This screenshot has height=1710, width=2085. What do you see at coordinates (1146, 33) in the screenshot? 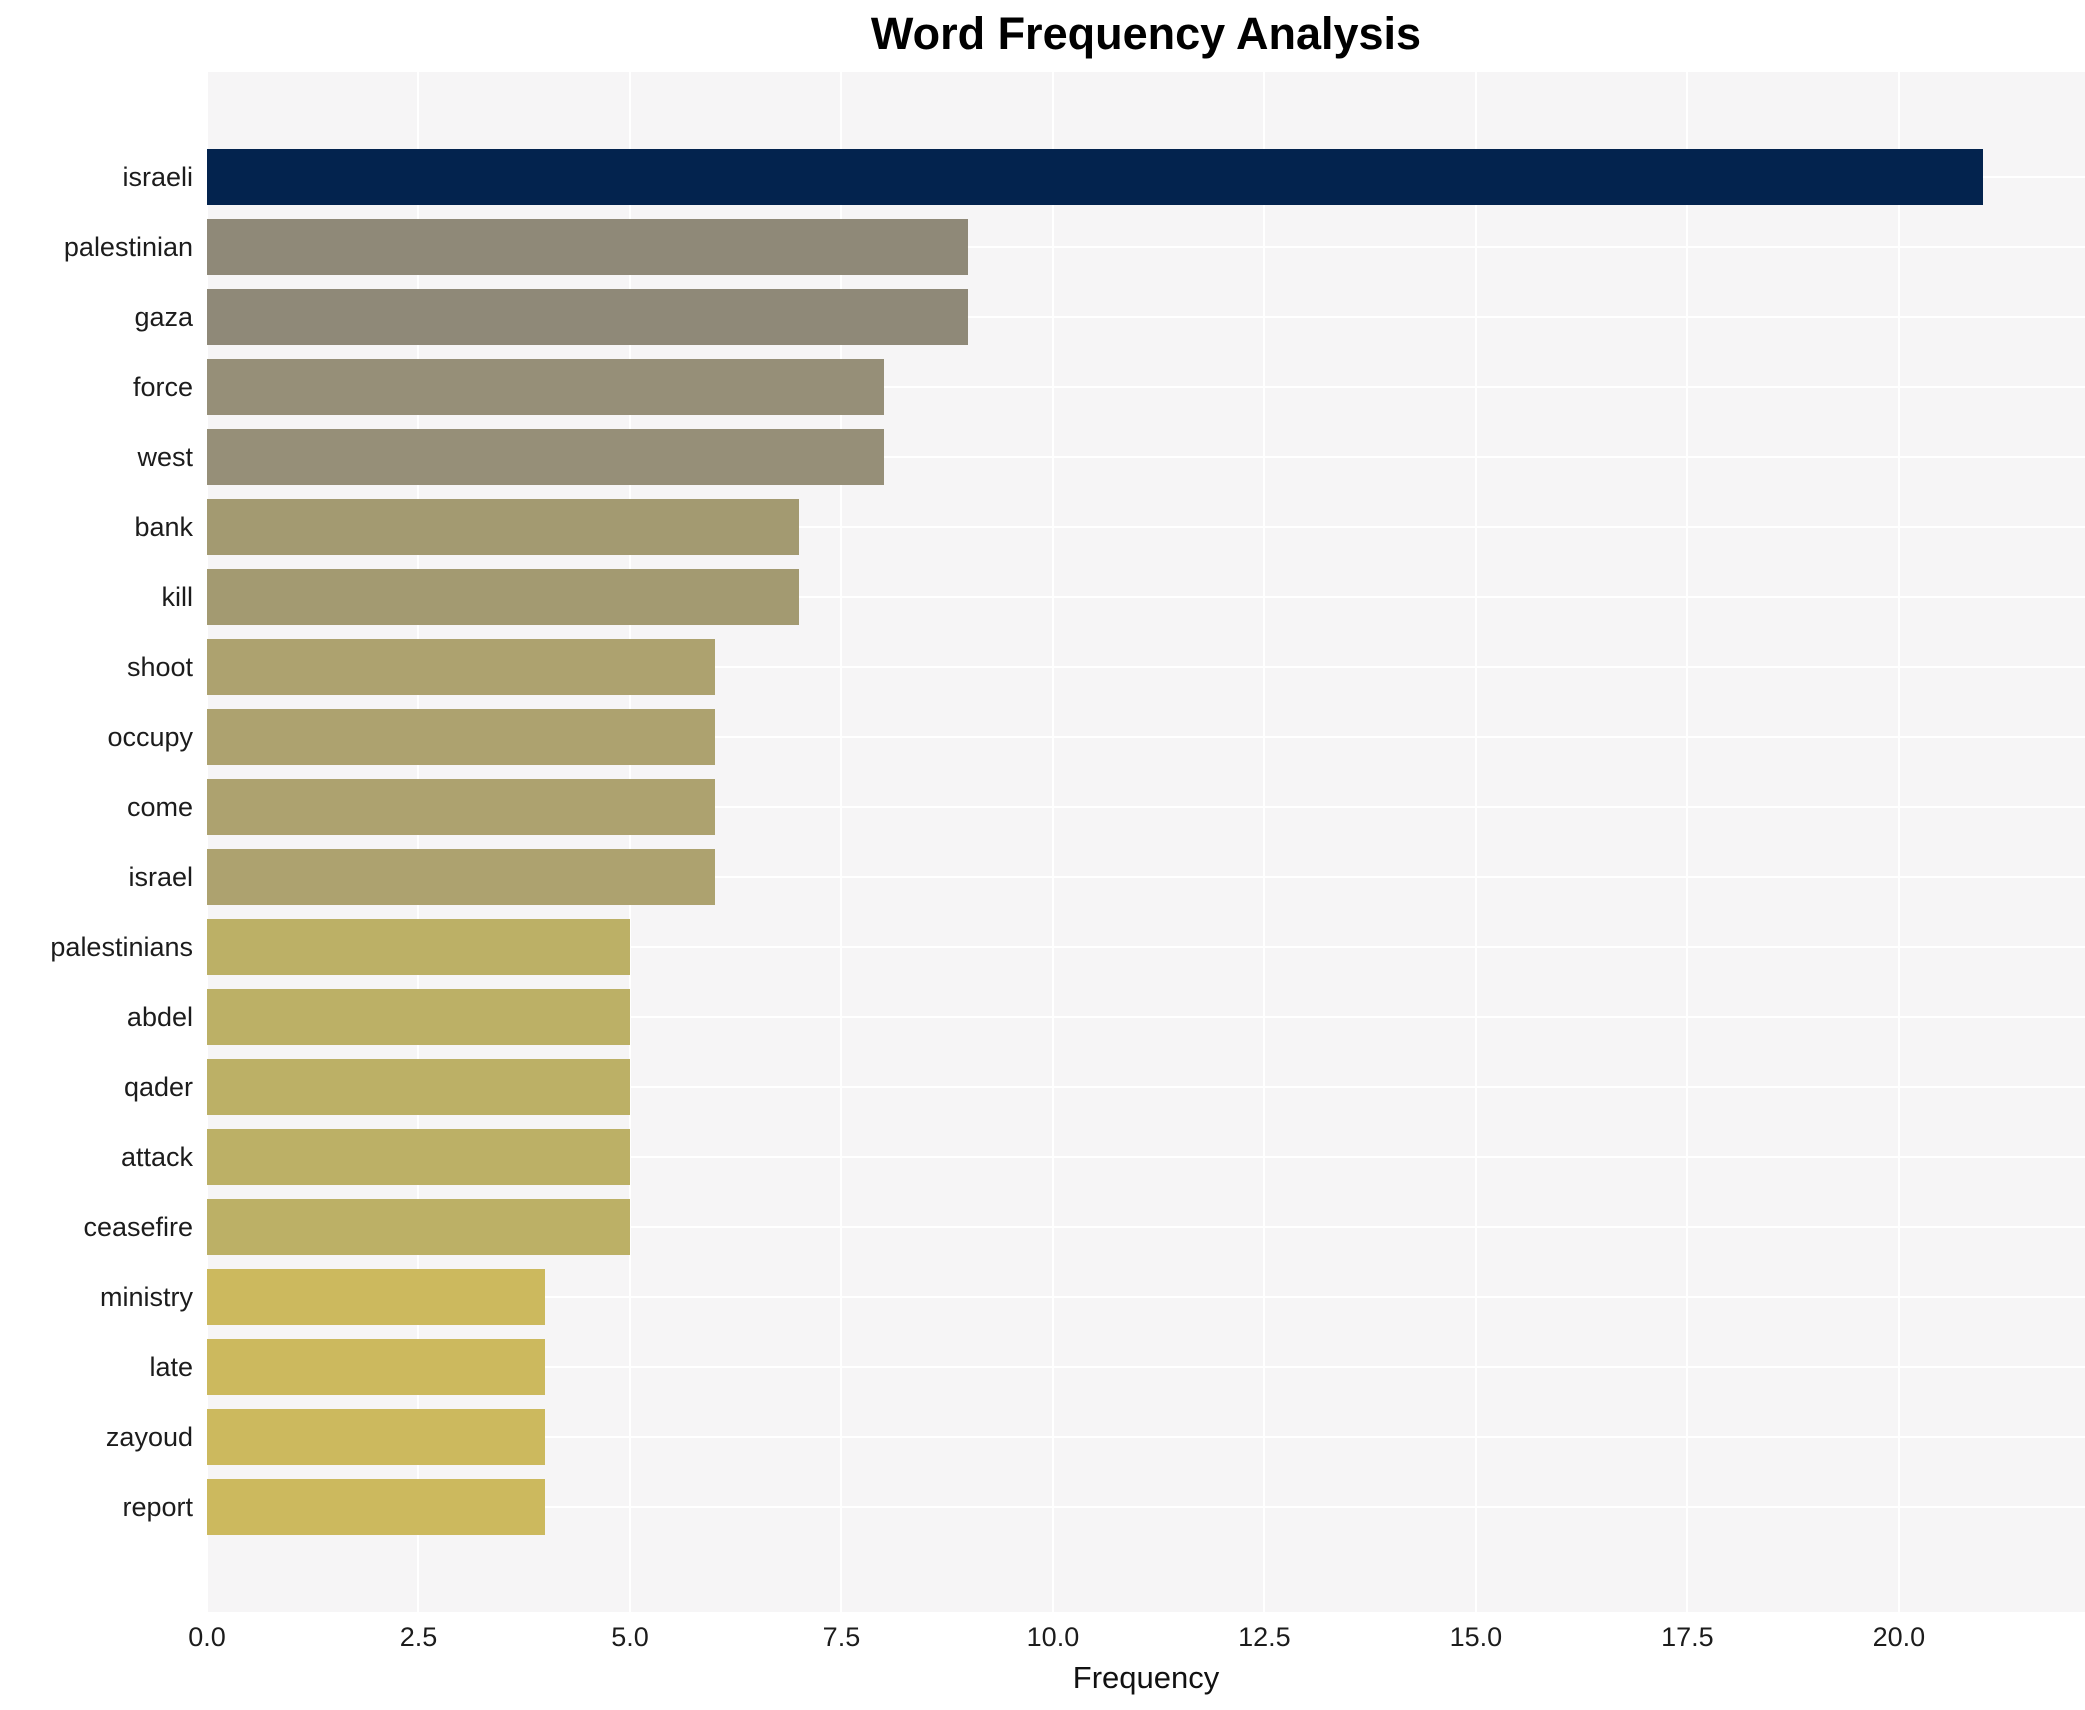
I see `chart-title: Word Frequency Analysis` at bounding box center [1146, 33].